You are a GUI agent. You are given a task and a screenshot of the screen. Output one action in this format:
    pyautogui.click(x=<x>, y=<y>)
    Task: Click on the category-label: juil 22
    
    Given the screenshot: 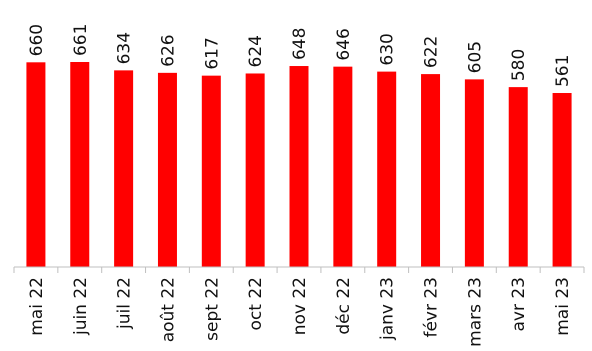 What is the action you would take?
    pyautogui.click(x=125, y=303)
    